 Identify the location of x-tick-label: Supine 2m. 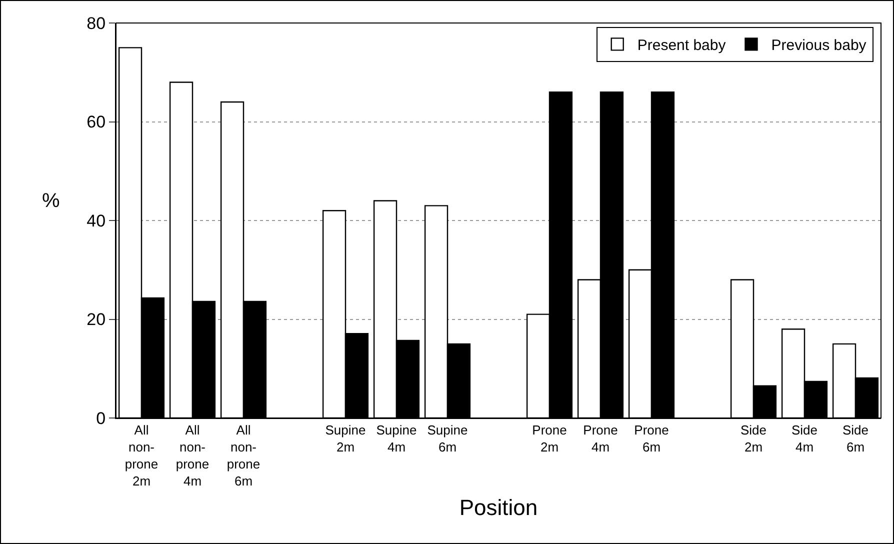
(345, 438).